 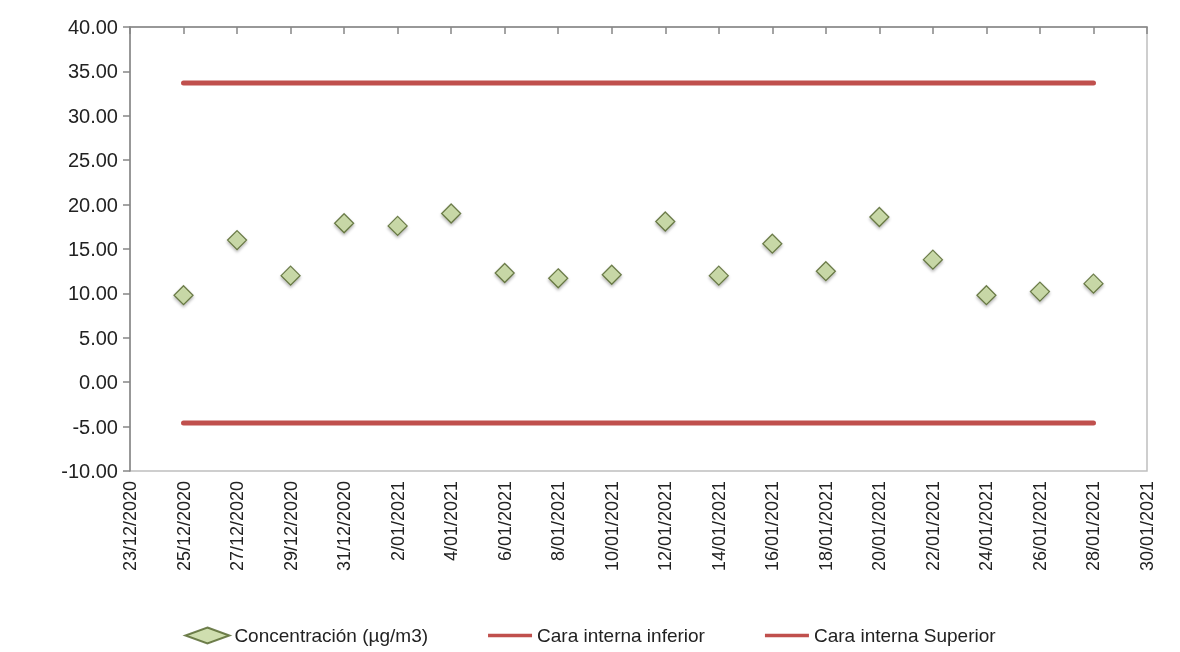 I want to click on x-tick-label: 4/01/2021, so click(x=451, y=521).